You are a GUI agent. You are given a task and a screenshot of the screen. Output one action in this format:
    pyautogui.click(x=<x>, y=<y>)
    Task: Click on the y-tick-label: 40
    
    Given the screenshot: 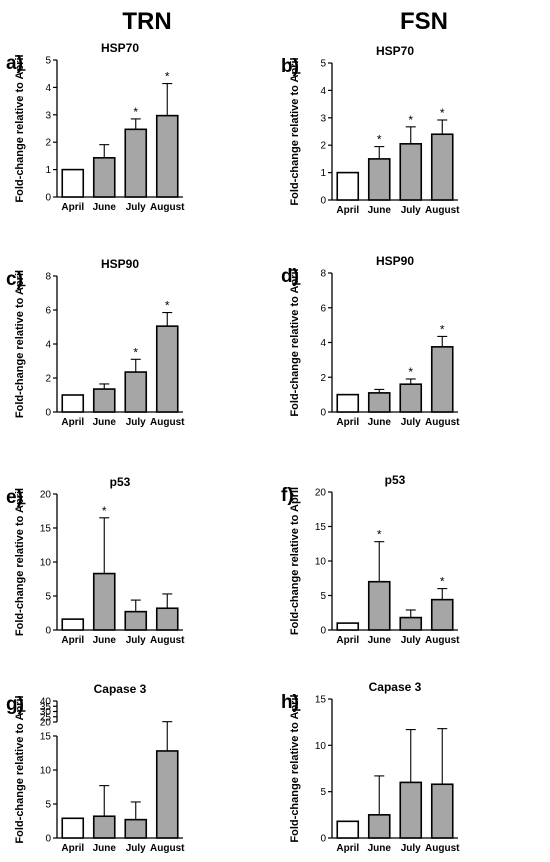 What is the action you would take?
    pyautogui.click(x=46, y=702)
    